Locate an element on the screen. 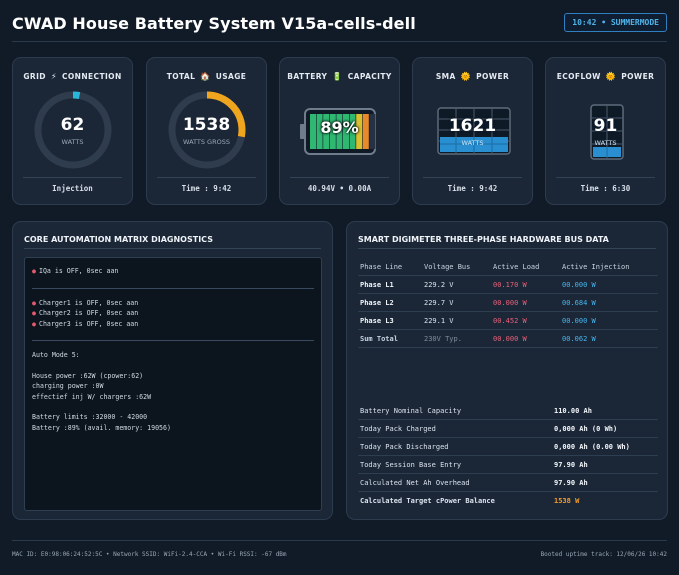  stat-row: Battery Nominal Capacity 110.00 Ah is located at coordinates (508, 411).